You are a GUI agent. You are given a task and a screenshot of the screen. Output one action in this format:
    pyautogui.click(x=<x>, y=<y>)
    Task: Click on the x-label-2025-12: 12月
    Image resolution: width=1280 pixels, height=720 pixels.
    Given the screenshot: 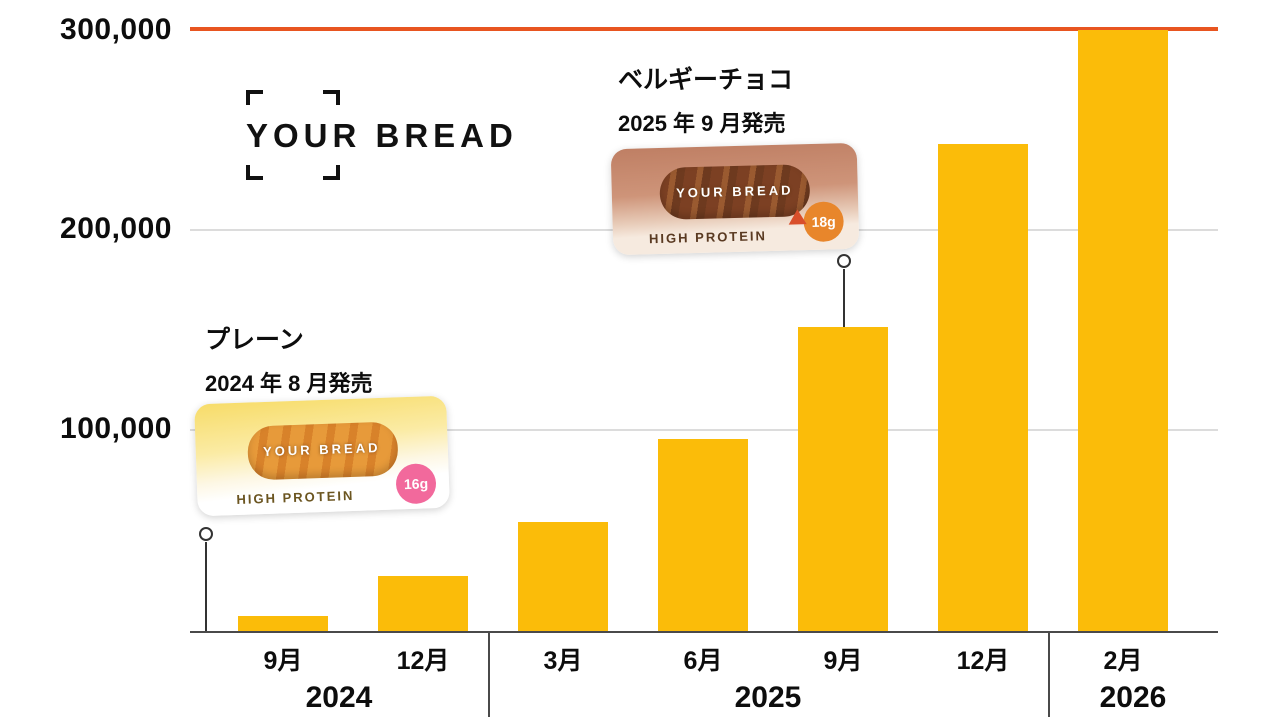 What is the action you would take?
    pyautogui.click(x=983, y=661)
    